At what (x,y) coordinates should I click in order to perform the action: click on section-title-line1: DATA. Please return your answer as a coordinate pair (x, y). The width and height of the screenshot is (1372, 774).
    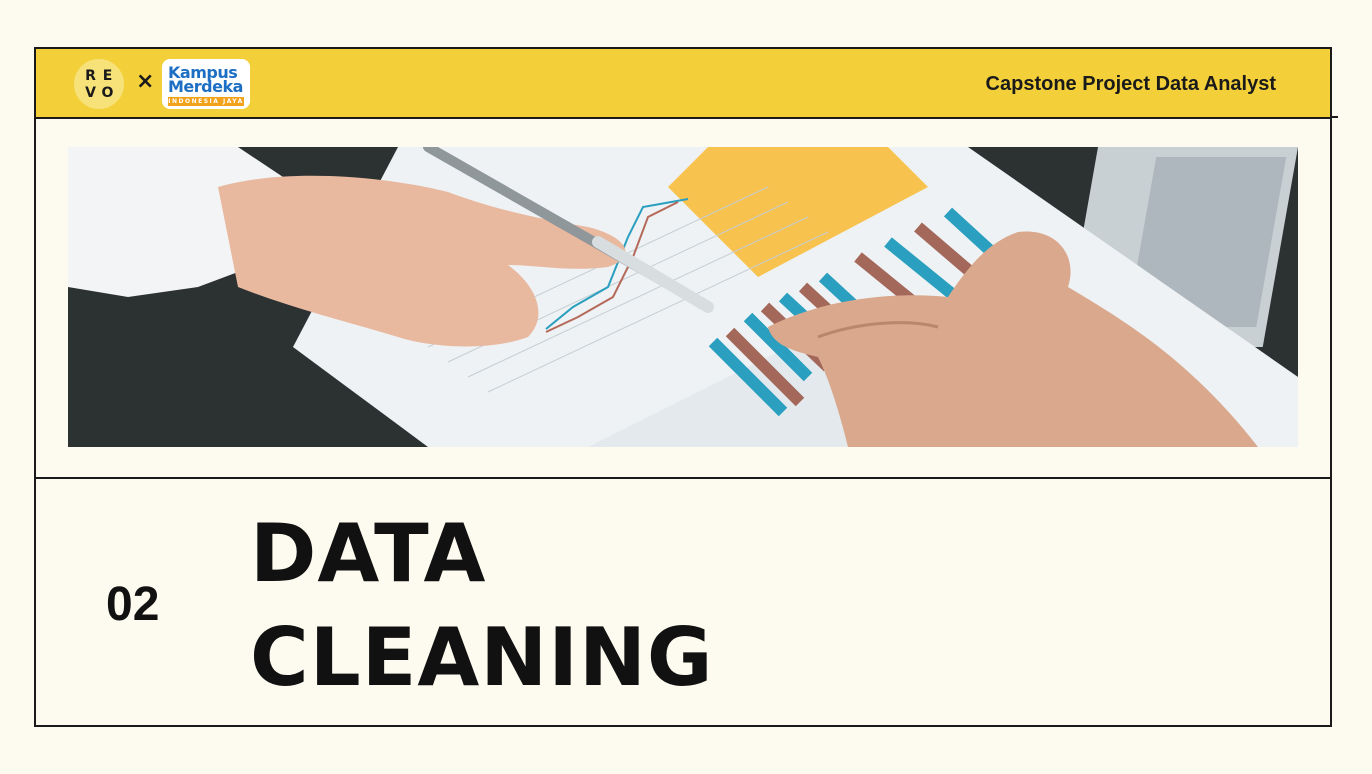
    Looking at the image, I should click on (368, 553).